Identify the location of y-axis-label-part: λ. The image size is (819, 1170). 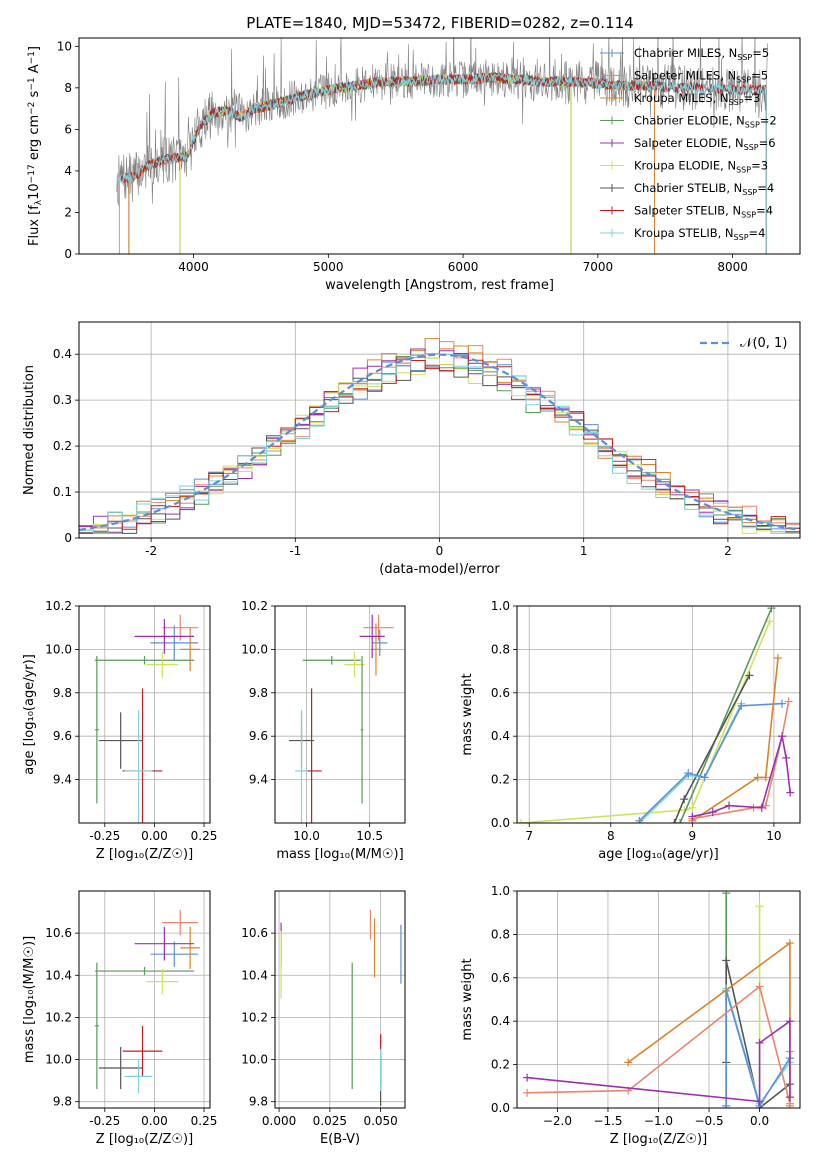
(39, 202).